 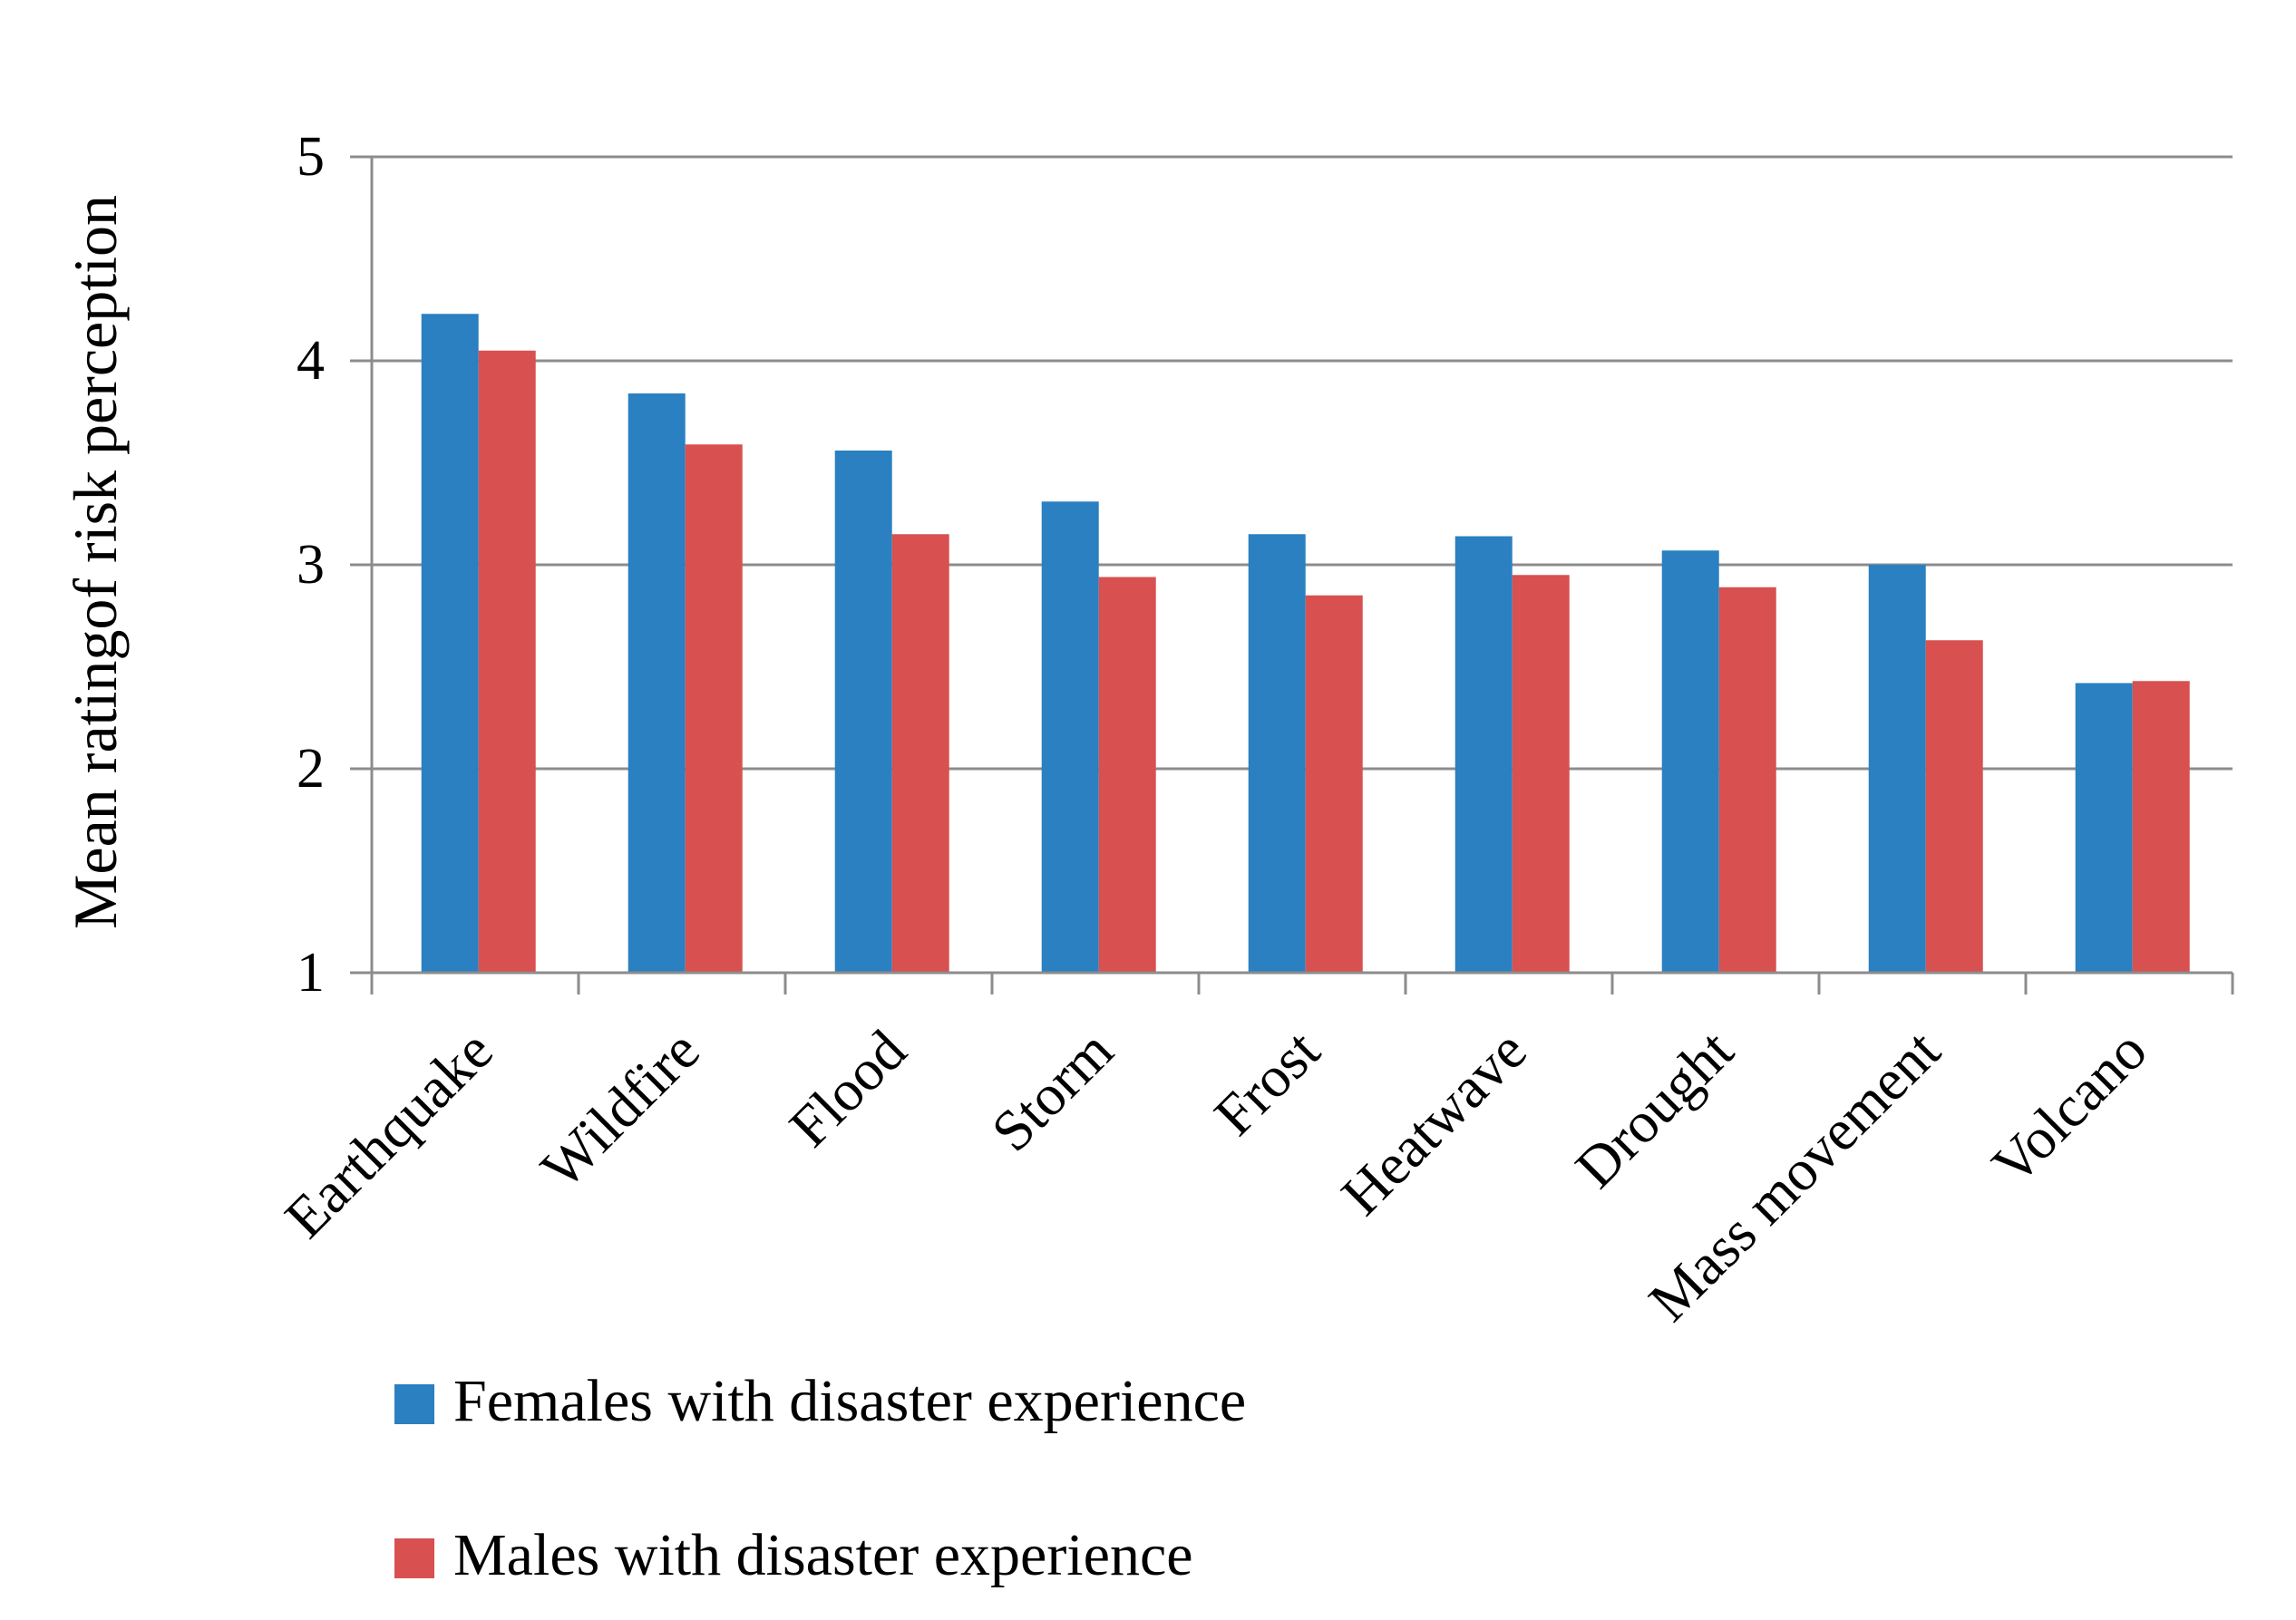 What do you see at coordinates (1070, 737) in the screenshot?
I see `bar-storm-females` at bounding box center [1070, 737].